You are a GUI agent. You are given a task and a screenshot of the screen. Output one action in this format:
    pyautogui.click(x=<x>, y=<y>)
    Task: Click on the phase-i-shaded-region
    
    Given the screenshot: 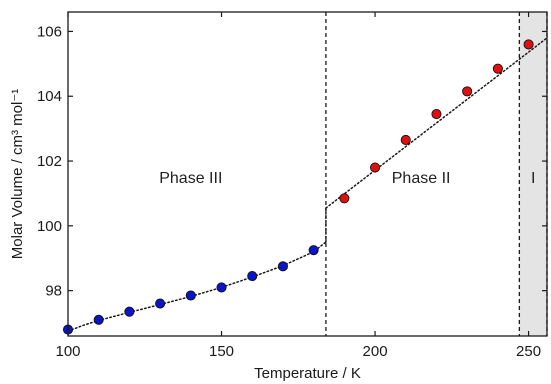 What is the action you would take?
    pyautogui.click(x=533, y=174)
    